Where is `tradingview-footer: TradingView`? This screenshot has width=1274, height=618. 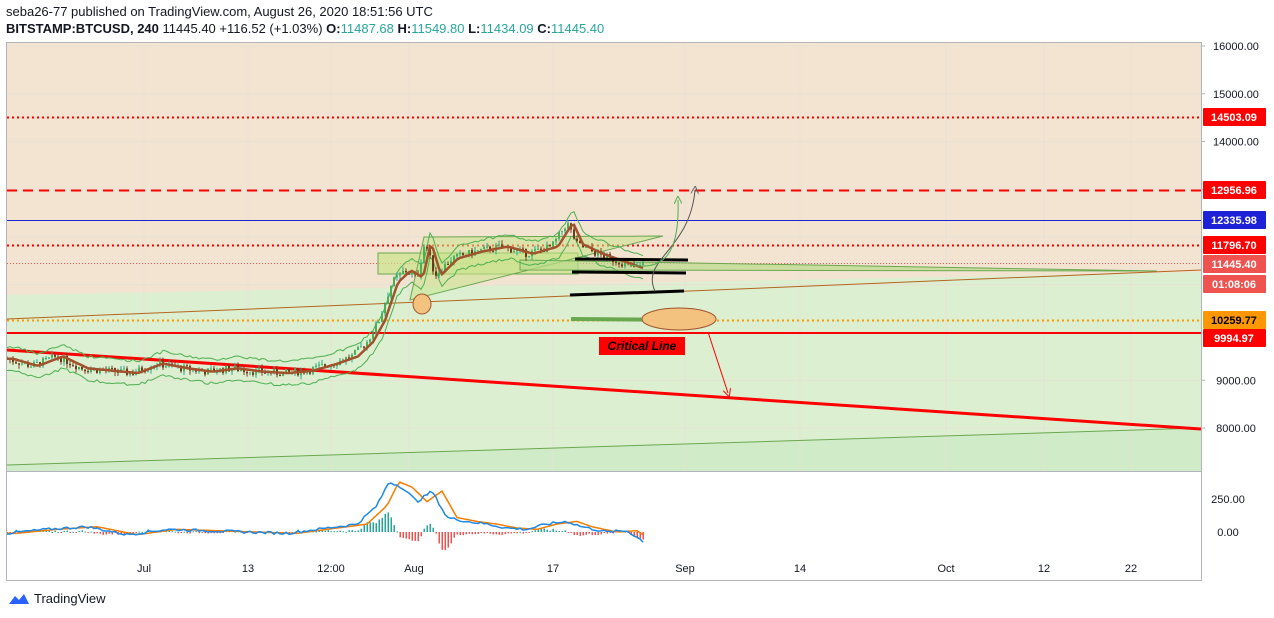
tradingview-footer: TradingView is located at coordinates (57, 598).